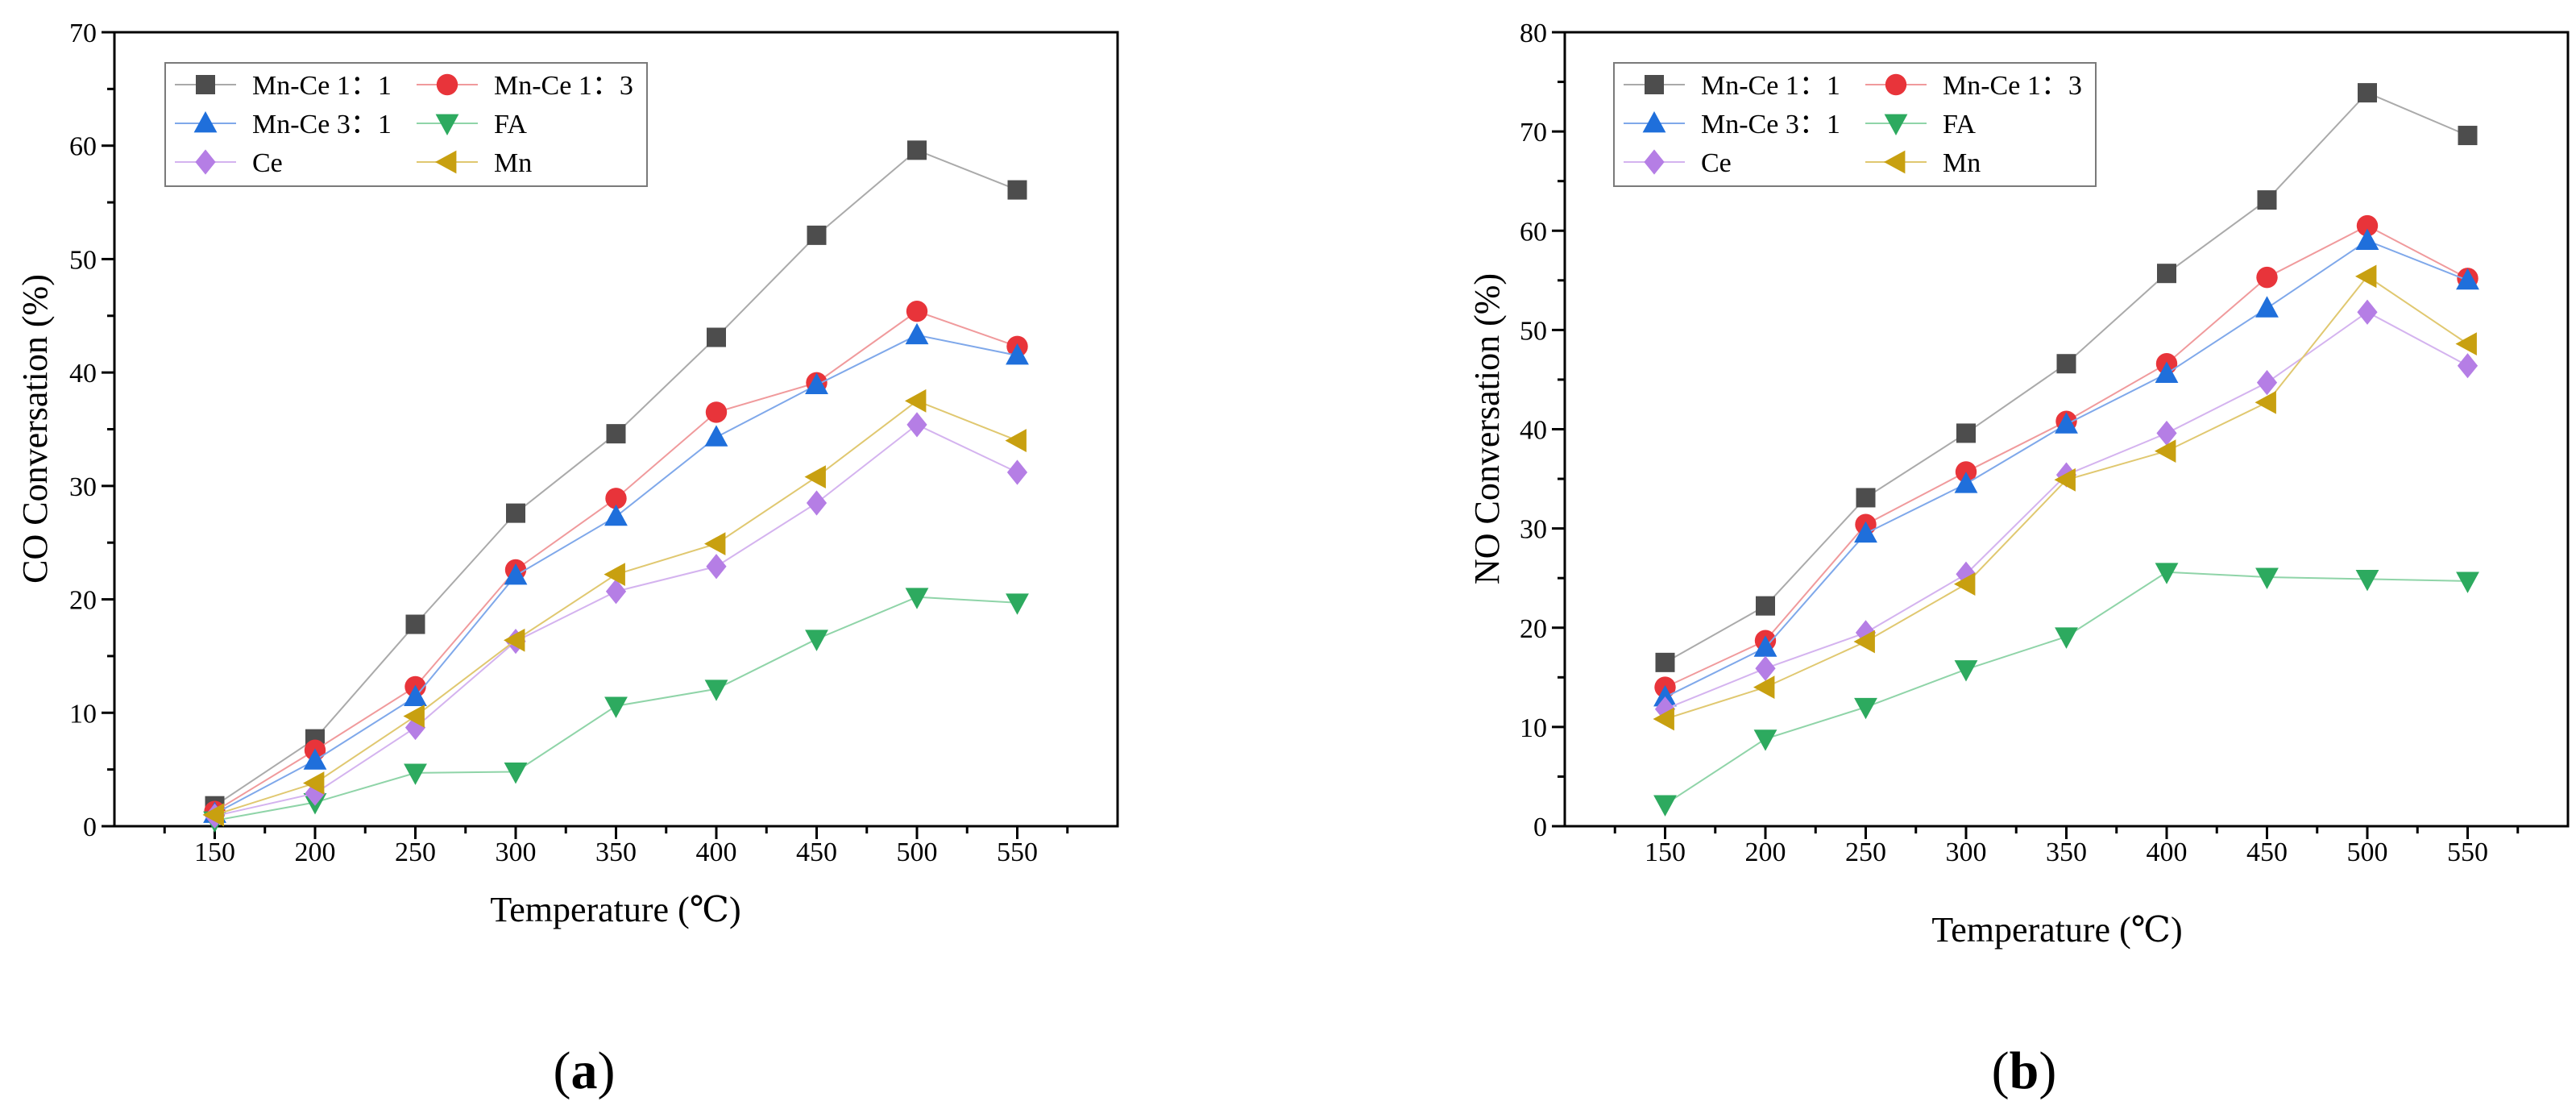  Describe the element at coordinates (1770, 86) in the screenshot. I see `legend-label: Mn-Ce 1：1` at that location.